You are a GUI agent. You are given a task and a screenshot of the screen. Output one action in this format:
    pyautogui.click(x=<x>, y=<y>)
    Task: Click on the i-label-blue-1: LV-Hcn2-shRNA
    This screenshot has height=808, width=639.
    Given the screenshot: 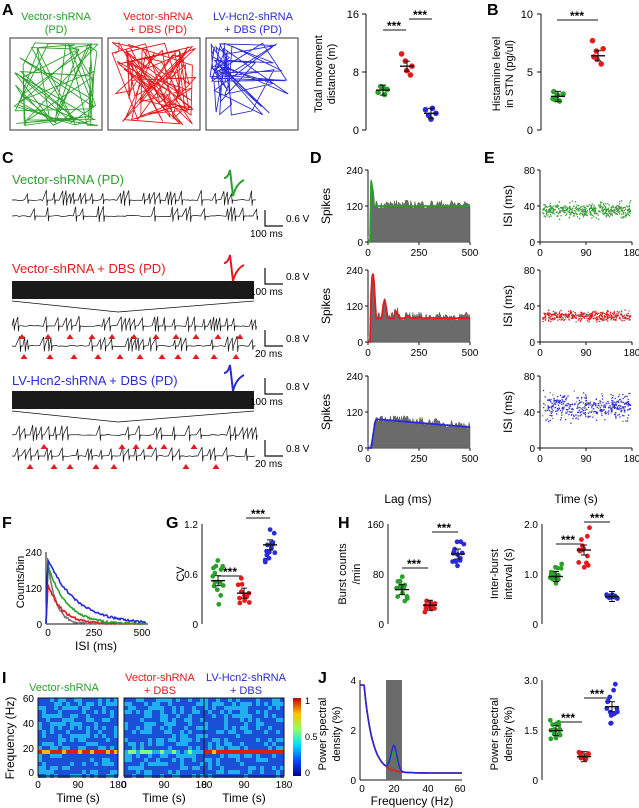 What is the action you would take?
    pyautogui.click(x=246, y=678)
    